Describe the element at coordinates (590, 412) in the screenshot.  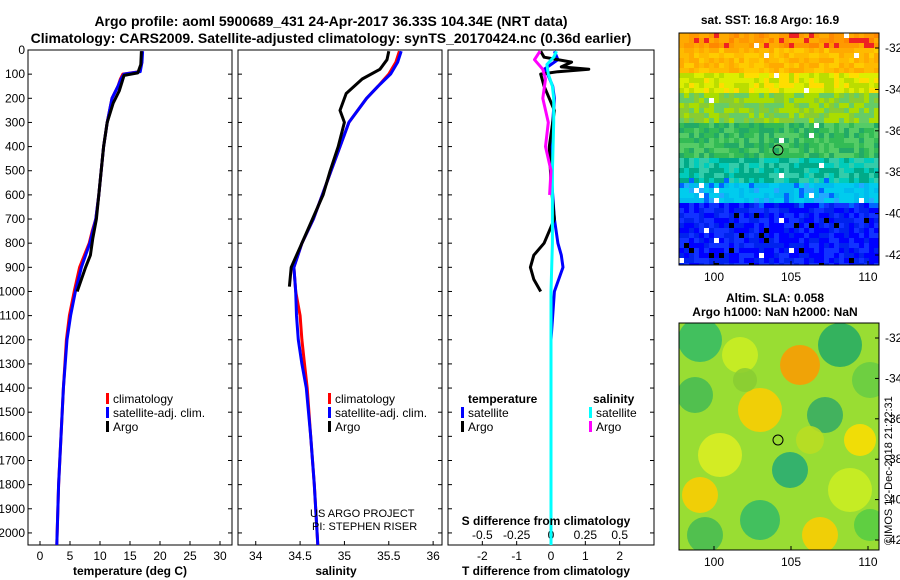
I see `legend-swatch-s-satellite` at that location.